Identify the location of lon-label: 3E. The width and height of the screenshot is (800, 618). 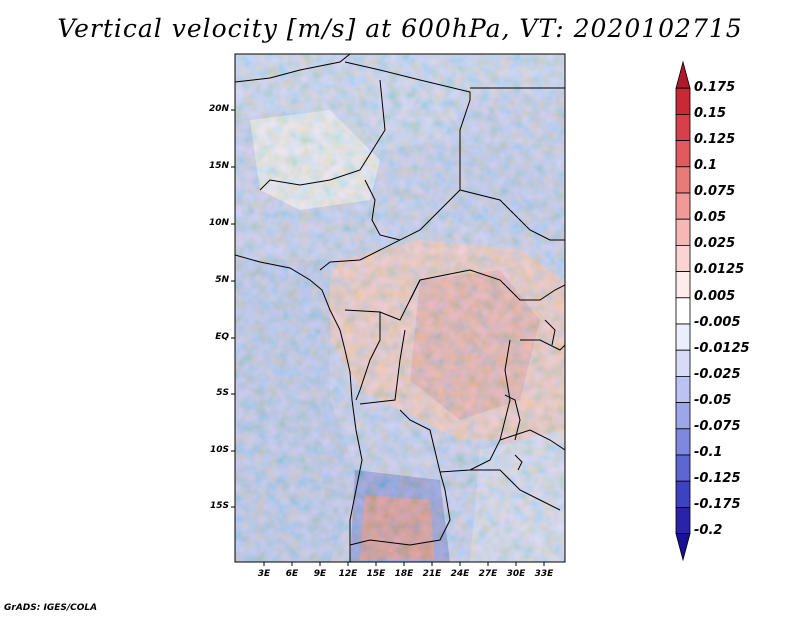
(264, 574).